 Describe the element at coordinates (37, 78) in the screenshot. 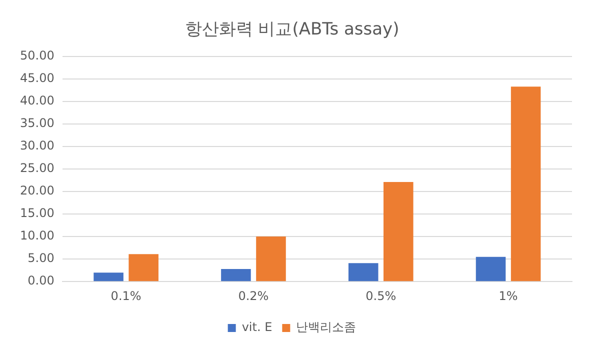

I see `y-tick-label: 45.00` at that location.